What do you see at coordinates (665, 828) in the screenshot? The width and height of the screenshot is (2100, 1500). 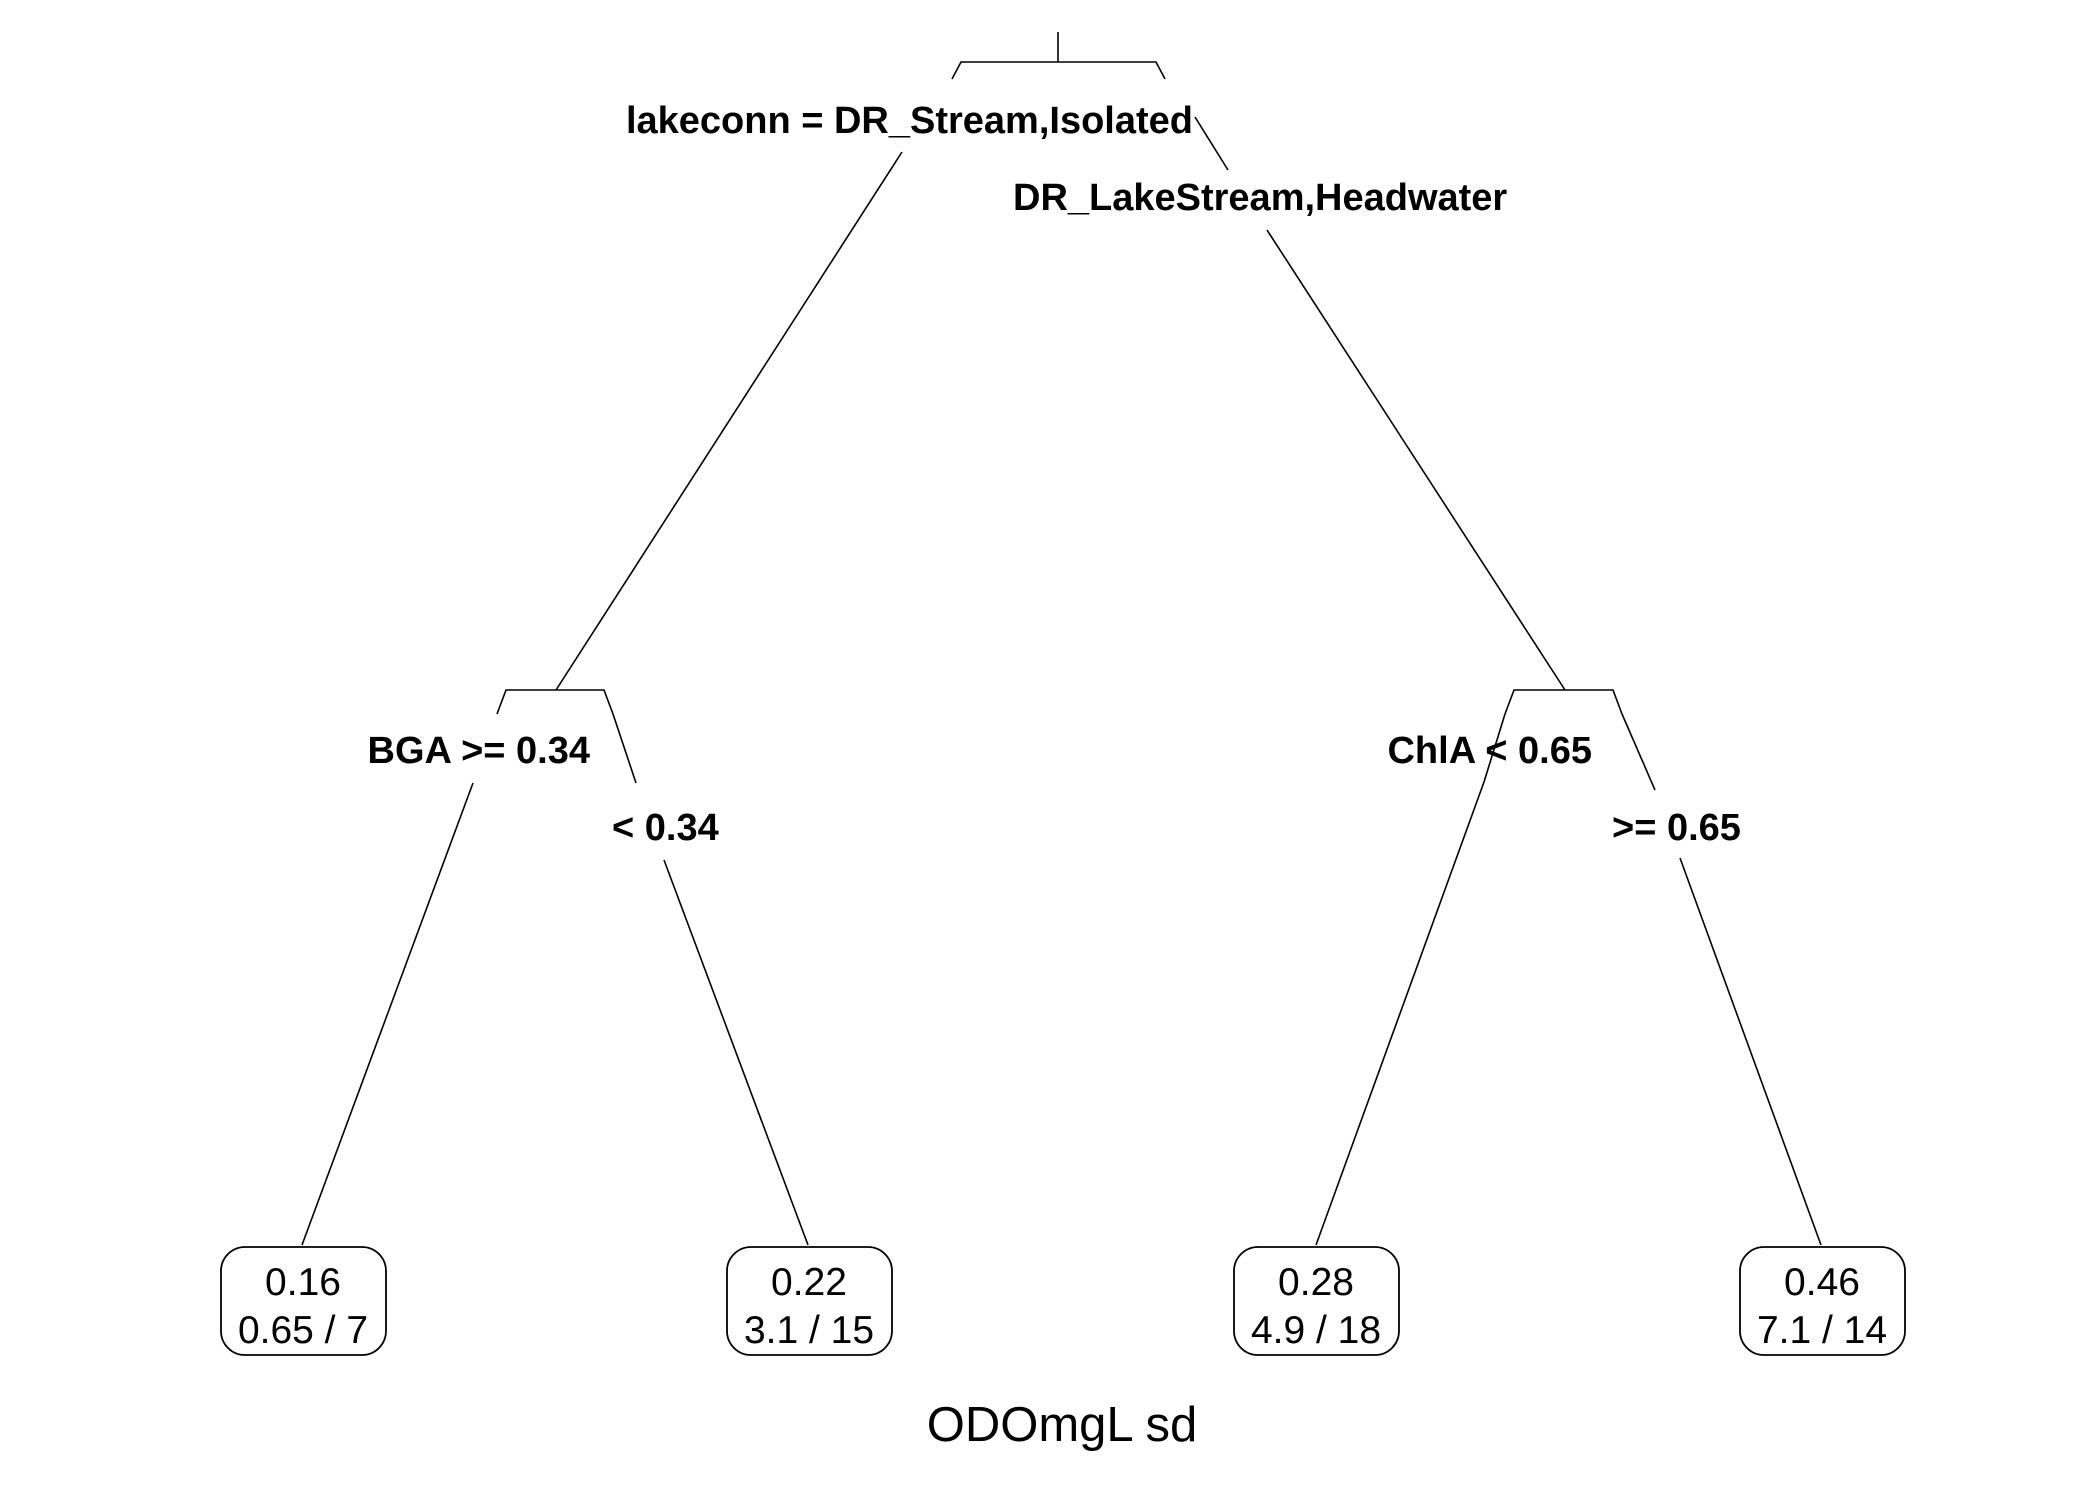 I see `left-split-right-label: < 0.34` at bounding box center [665, 828].